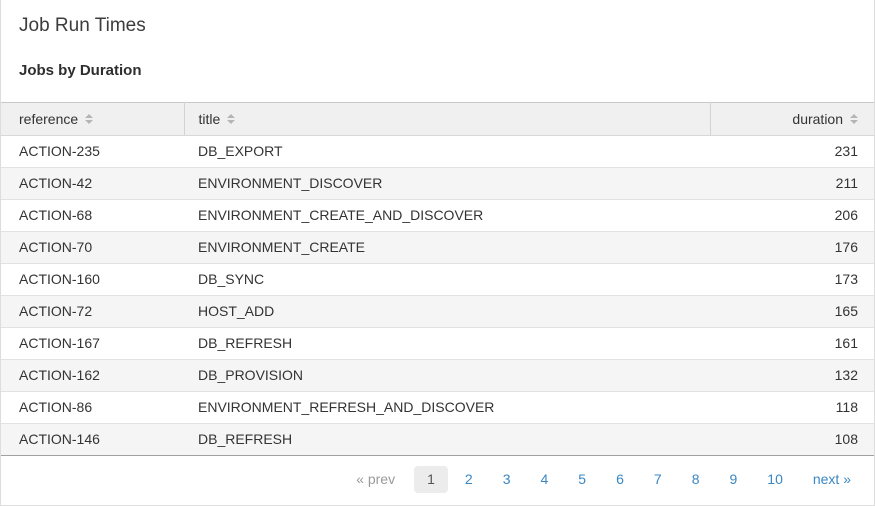 This screenshot has width=875, height=506. Describe the element at coordinates (447, 247) in the screenshot. I see `title-cell: ENVIRONMENT_CREATE` at that location.